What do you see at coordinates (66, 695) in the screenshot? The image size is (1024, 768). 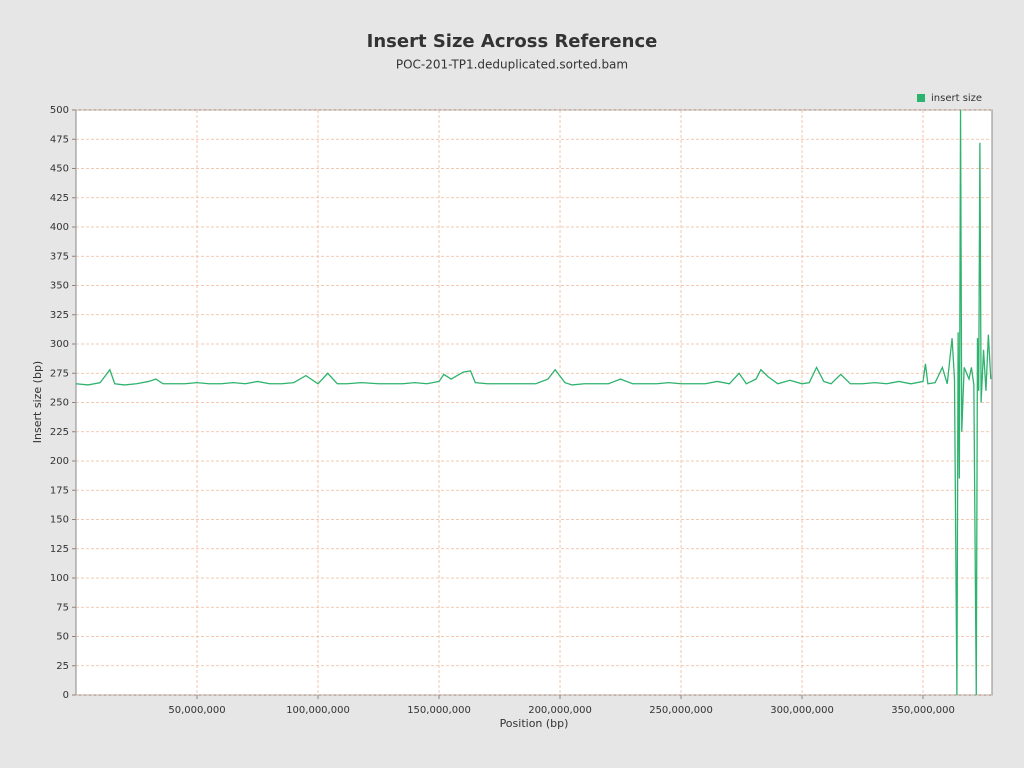 I see `y-tick-label: 0` at bounding box center [66, 695].